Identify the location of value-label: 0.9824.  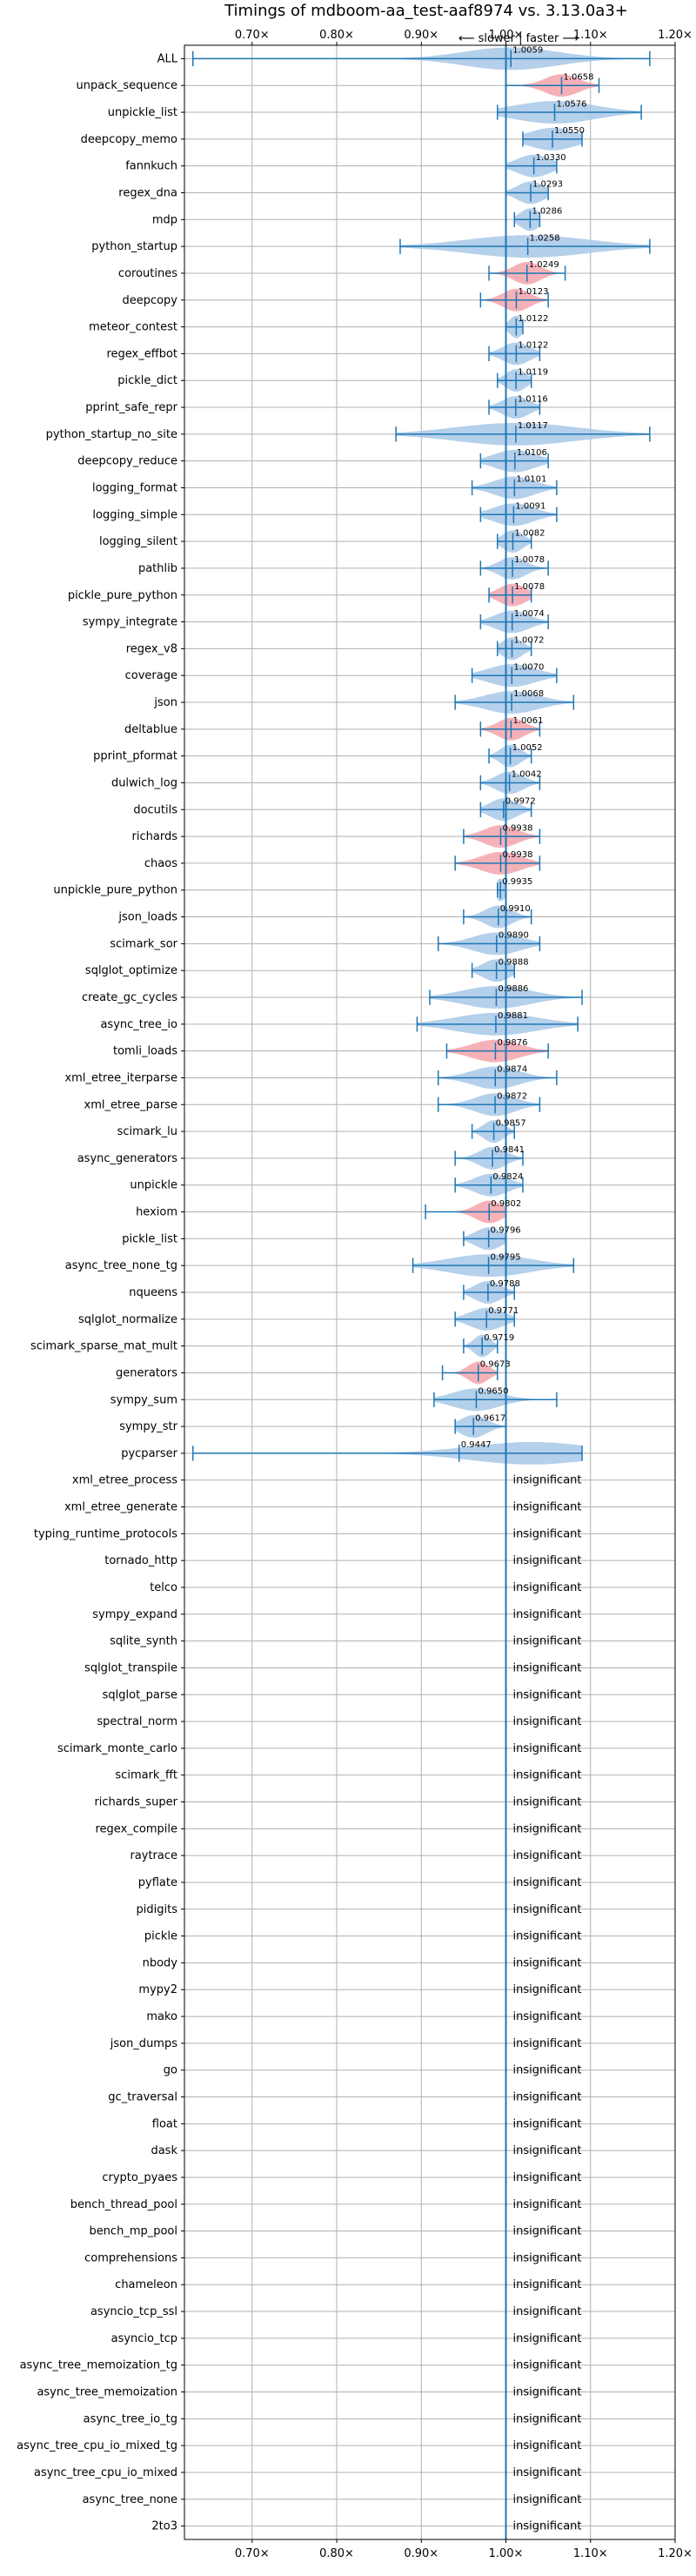
(507, 1177).